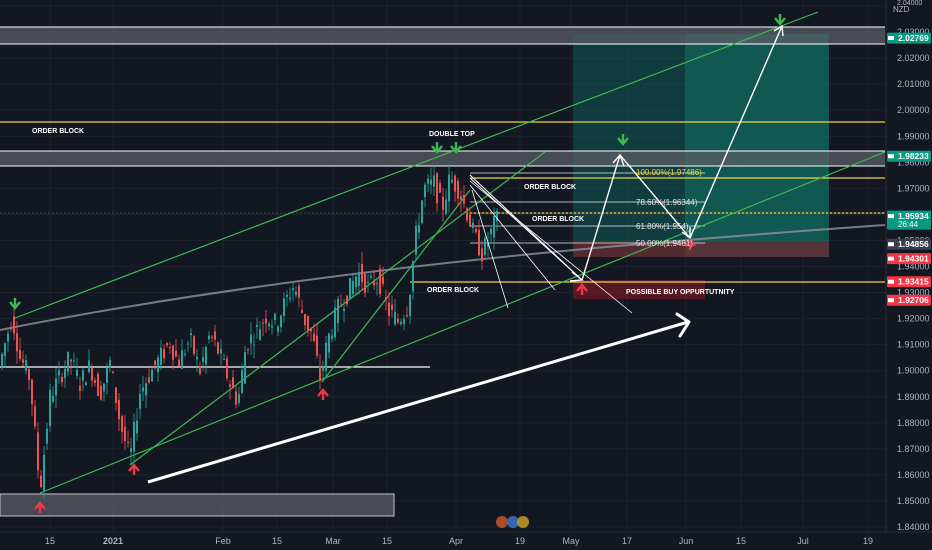  I want to click on price-tick-label: 1.93000, so click(913, 293).